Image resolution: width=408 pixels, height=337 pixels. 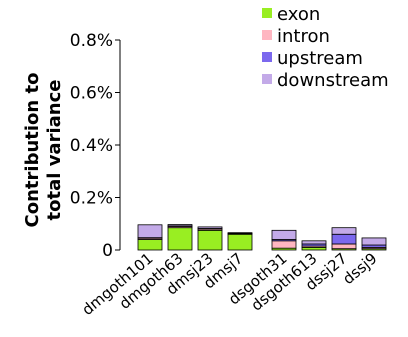 I want to click on legend-swatch-exon, so click(x=267, y=13).